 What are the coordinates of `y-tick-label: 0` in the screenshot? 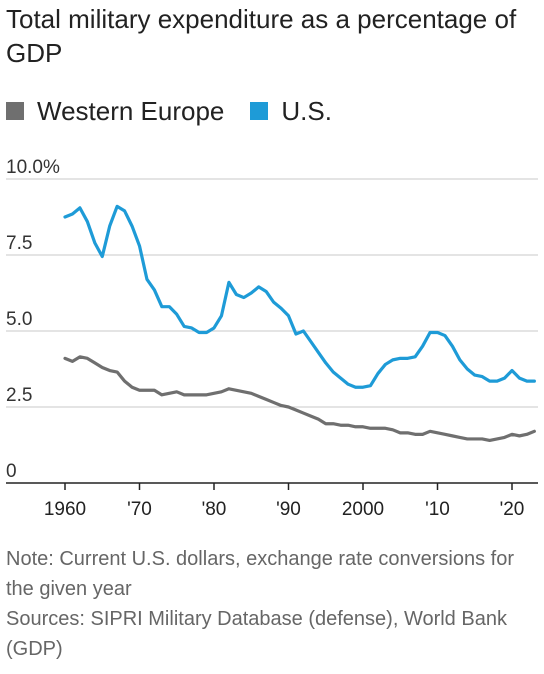 It's located at (11, 471).